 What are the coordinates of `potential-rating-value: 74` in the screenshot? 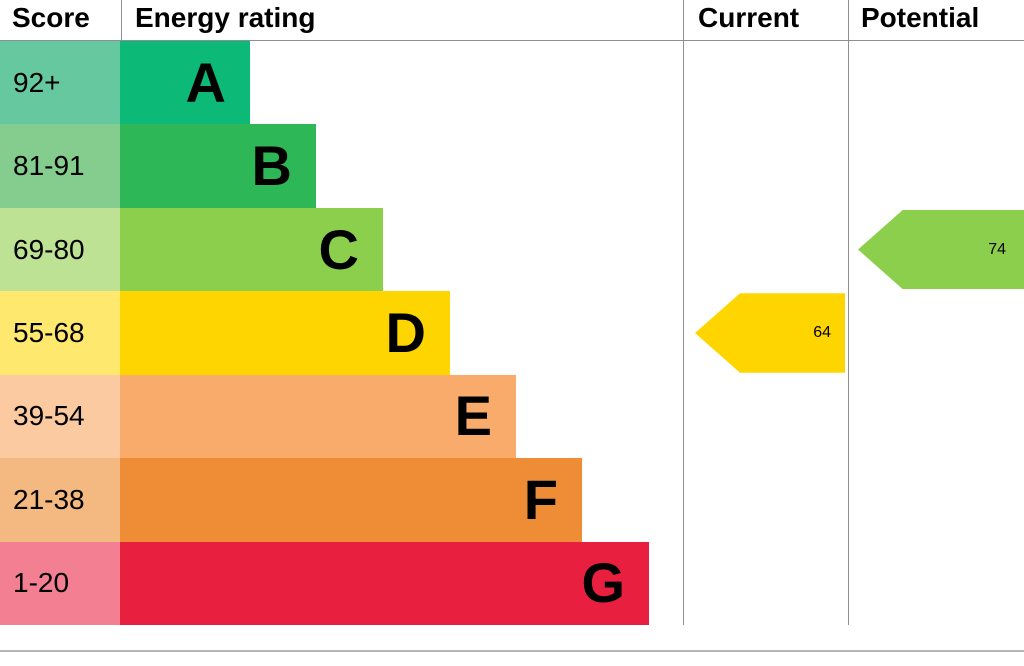 It's located at (997, 249).